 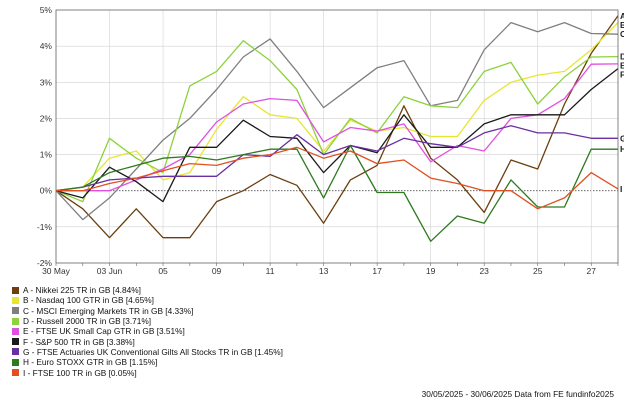 I want to click on legend-item-e: E - FTSE UK Small Cap GTR in GB [3.51%], so click(x=147, y=331).